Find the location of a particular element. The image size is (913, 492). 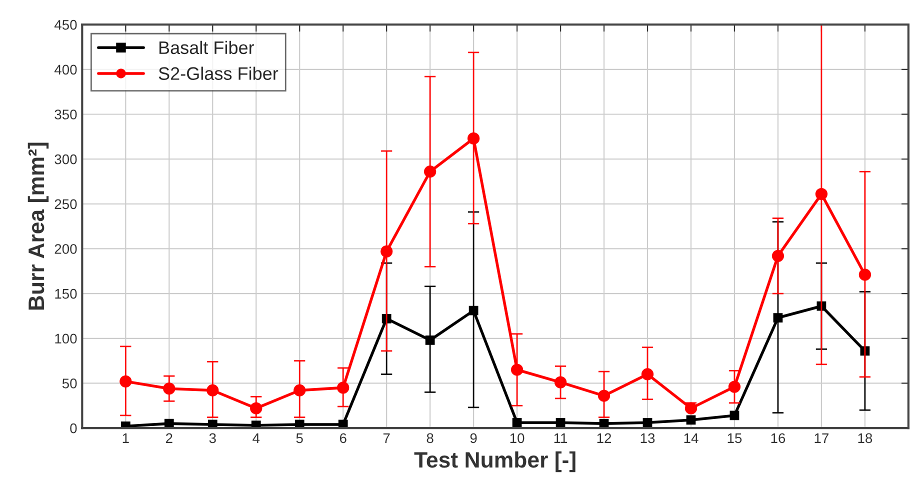

x-tick-label: 6 is located at coordinates (343, 438).